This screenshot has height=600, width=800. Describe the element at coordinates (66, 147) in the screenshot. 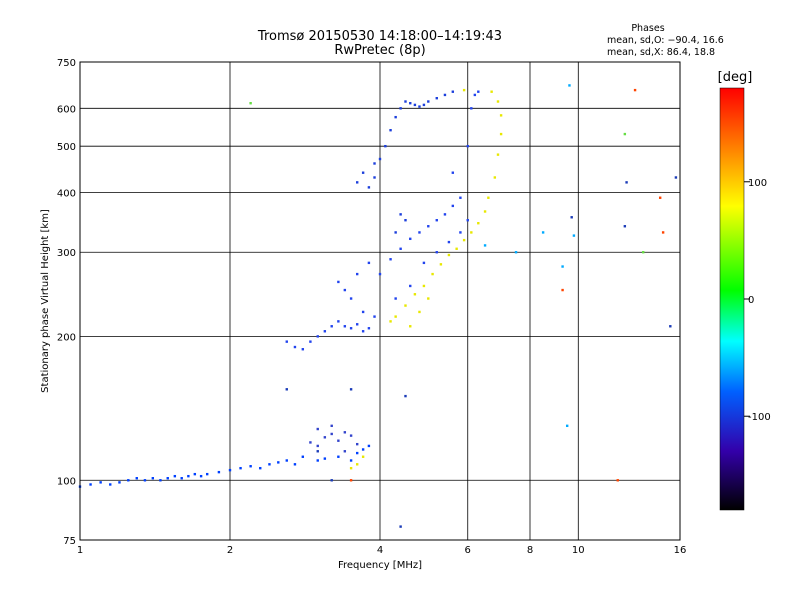

I see `y-tick-label: 500` at that location.